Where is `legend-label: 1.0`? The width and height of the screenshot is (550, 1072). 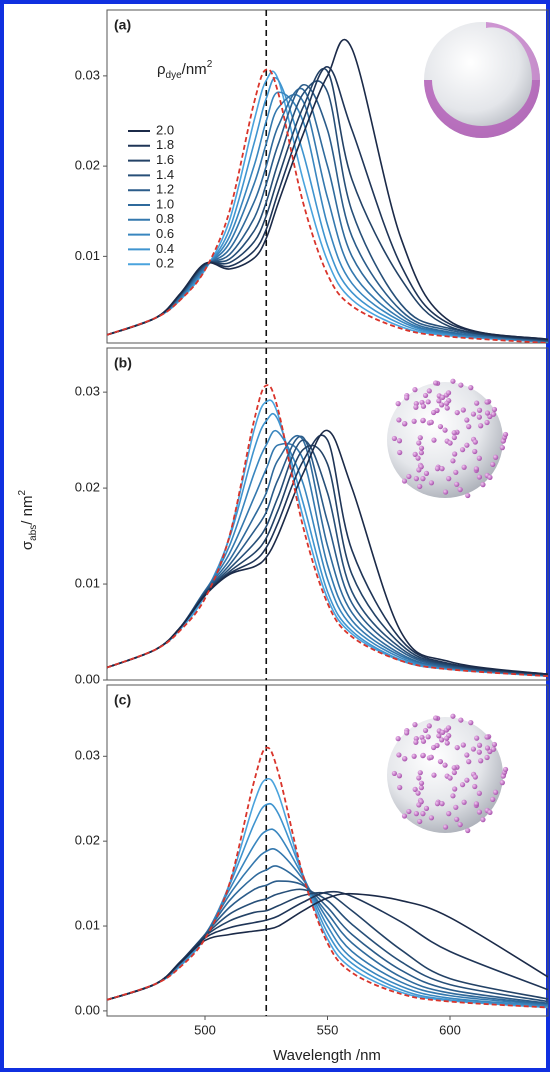
legend-label: 1.0 is located at coordinates (165, 203).